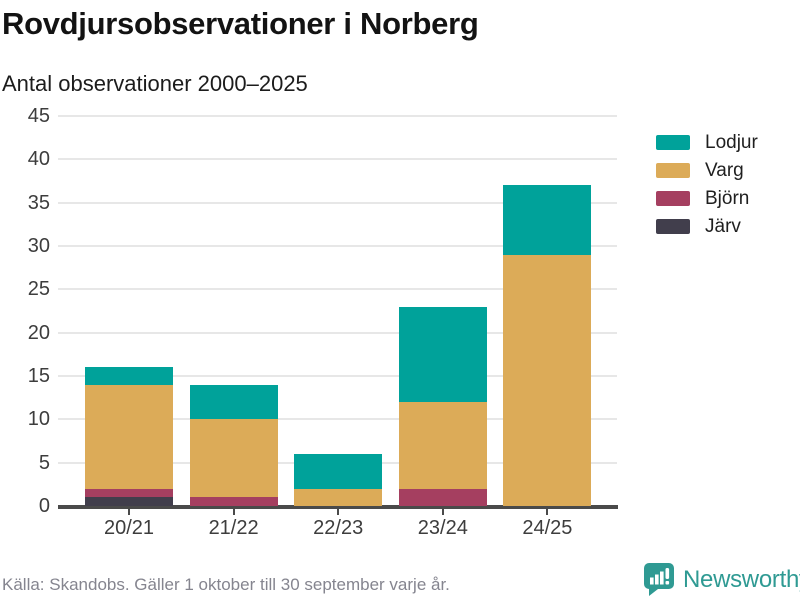  What do you see at coordinates (724, 170) in the screenshot?
I see `legend-label: Varg` at bounding box center [724, 170].